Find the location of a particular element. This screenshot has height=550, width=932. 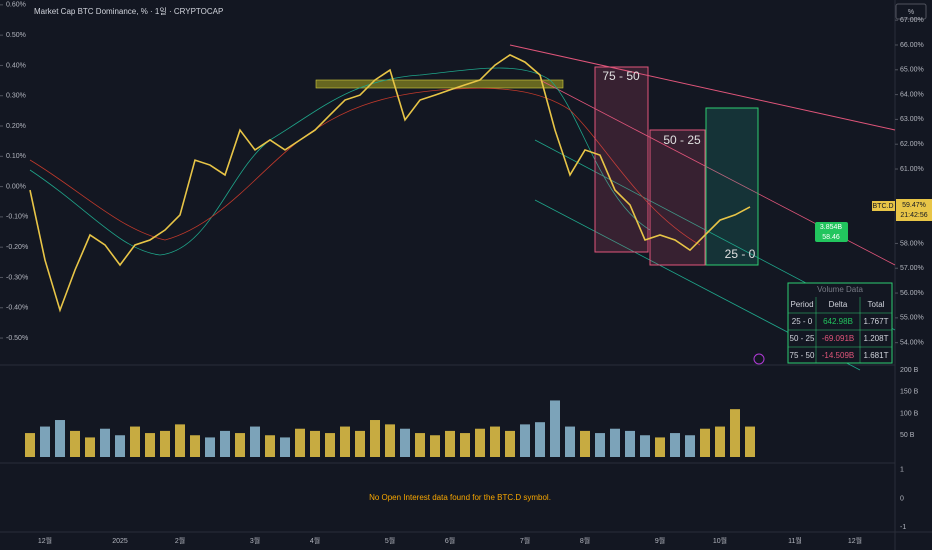

y2-tick-label: 0.10% is located at coordinates (16, 156).